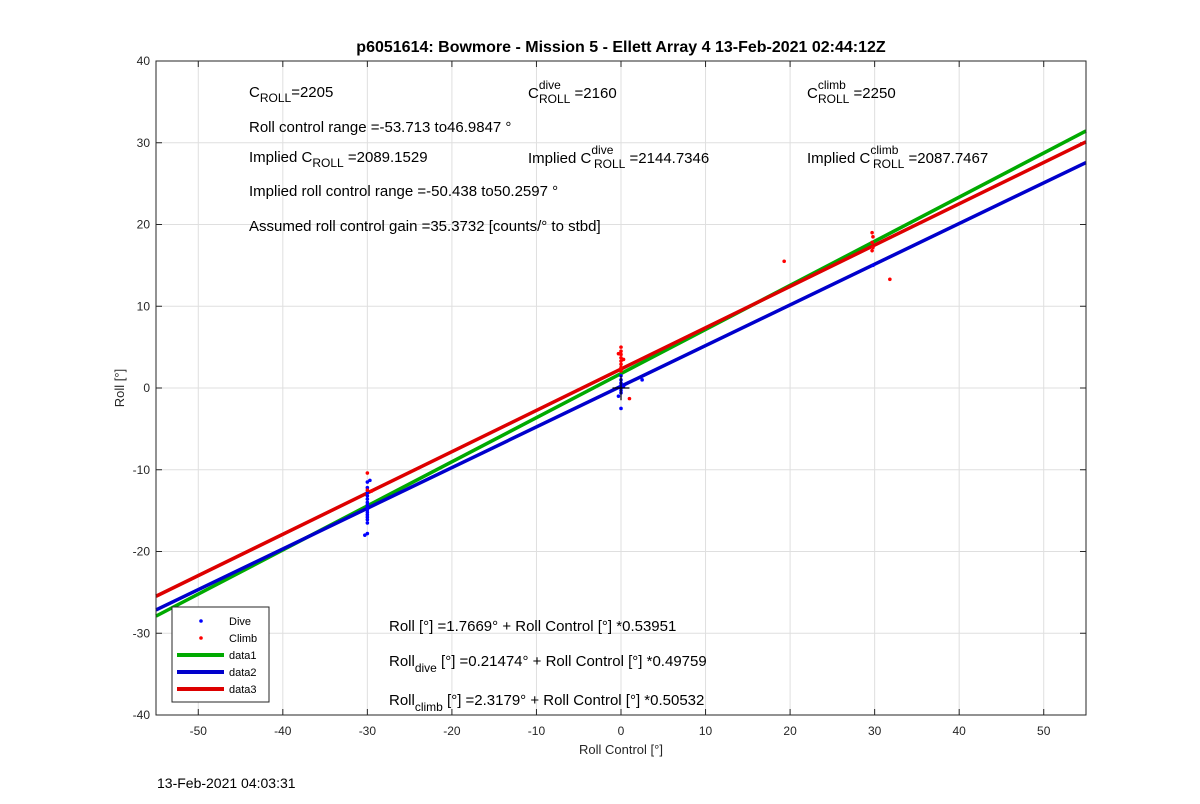 This screenshot has height=804, width=1200. Describe the element at coordinates (142, 633) in the screenshot. I see `y-tick-label: -30` at that location.